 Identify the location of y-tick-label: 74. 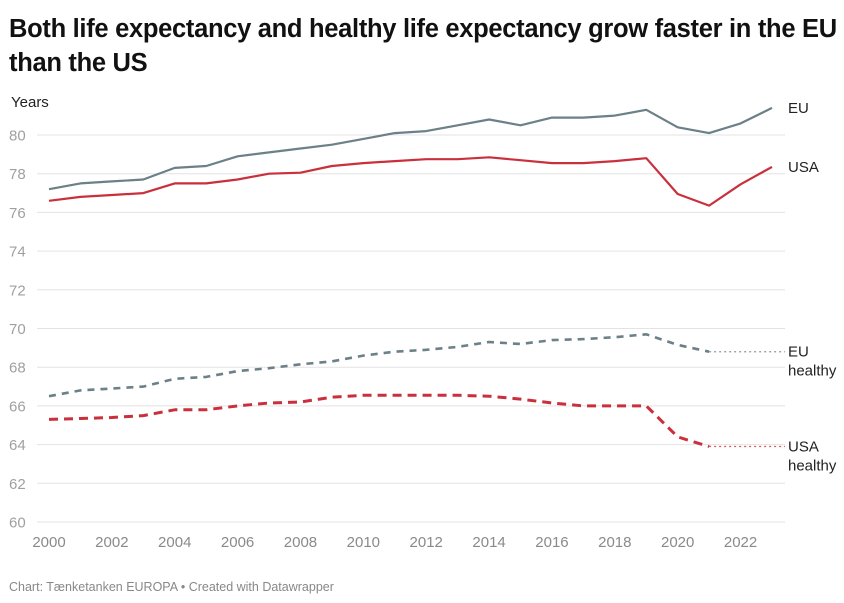
(17, 252).